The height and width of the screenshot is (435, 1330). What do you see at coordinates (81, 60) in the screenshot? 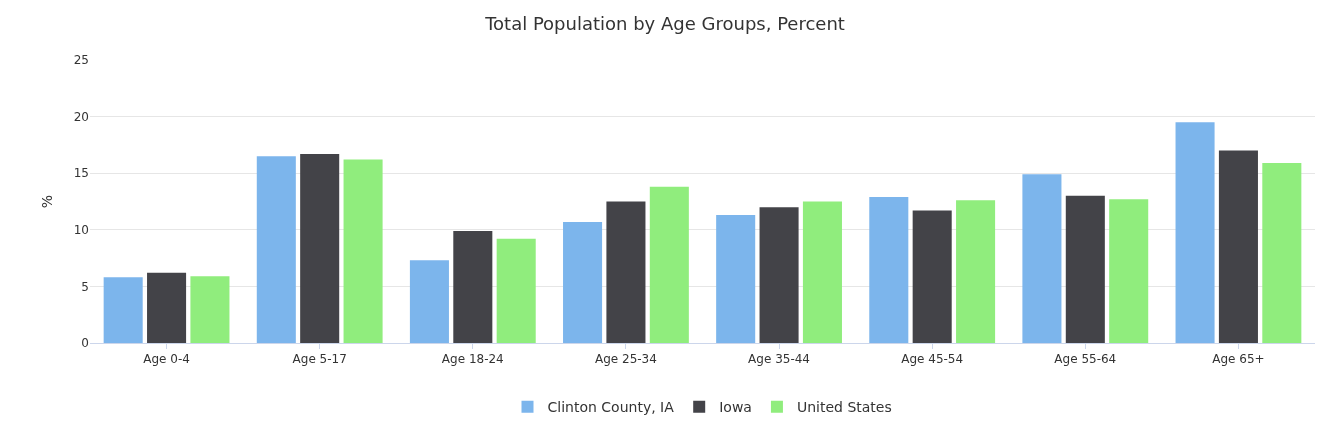
I see `y-tick-label: 25` at bounding box center [81, 60].